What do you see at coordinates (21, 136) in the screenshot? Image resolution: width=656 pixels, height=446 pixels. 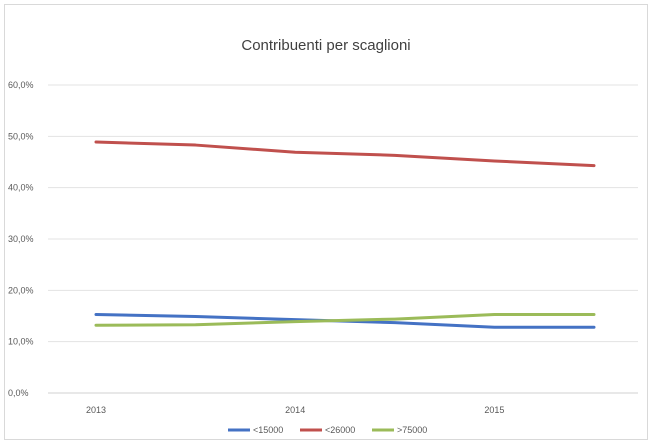 I see `y-tick-label: 50,0%` at bounding box center [21, 136].